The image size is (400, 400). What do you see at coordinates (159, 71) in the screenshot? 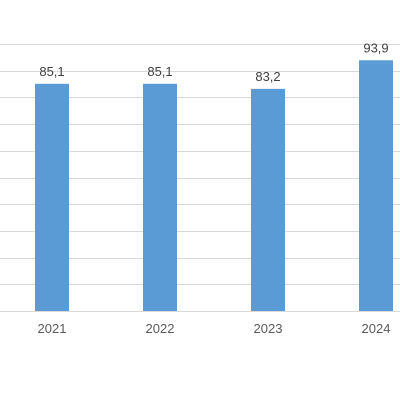
I see `data-label-2022: 85,1` at bounding box center [159, 71].